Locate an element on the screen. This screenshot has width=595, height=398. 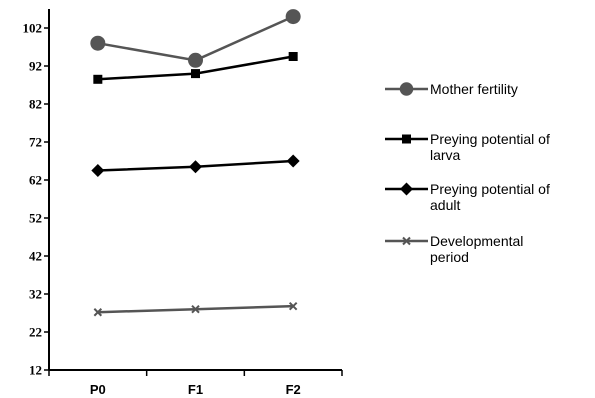
y-tick-label: 72 is located at coordinates (35, 142).